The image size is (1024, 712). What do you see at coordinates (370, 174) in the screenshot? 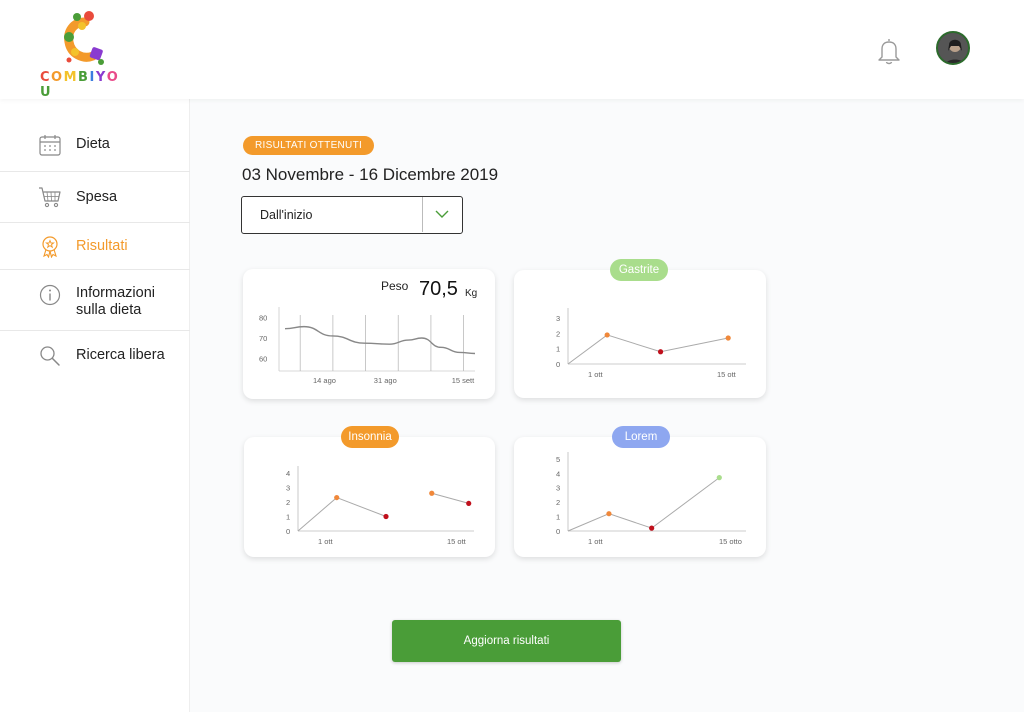
I see `page-title: 03 Novembre - 16 Dicembre 2019` at bounding box center [370, 174].